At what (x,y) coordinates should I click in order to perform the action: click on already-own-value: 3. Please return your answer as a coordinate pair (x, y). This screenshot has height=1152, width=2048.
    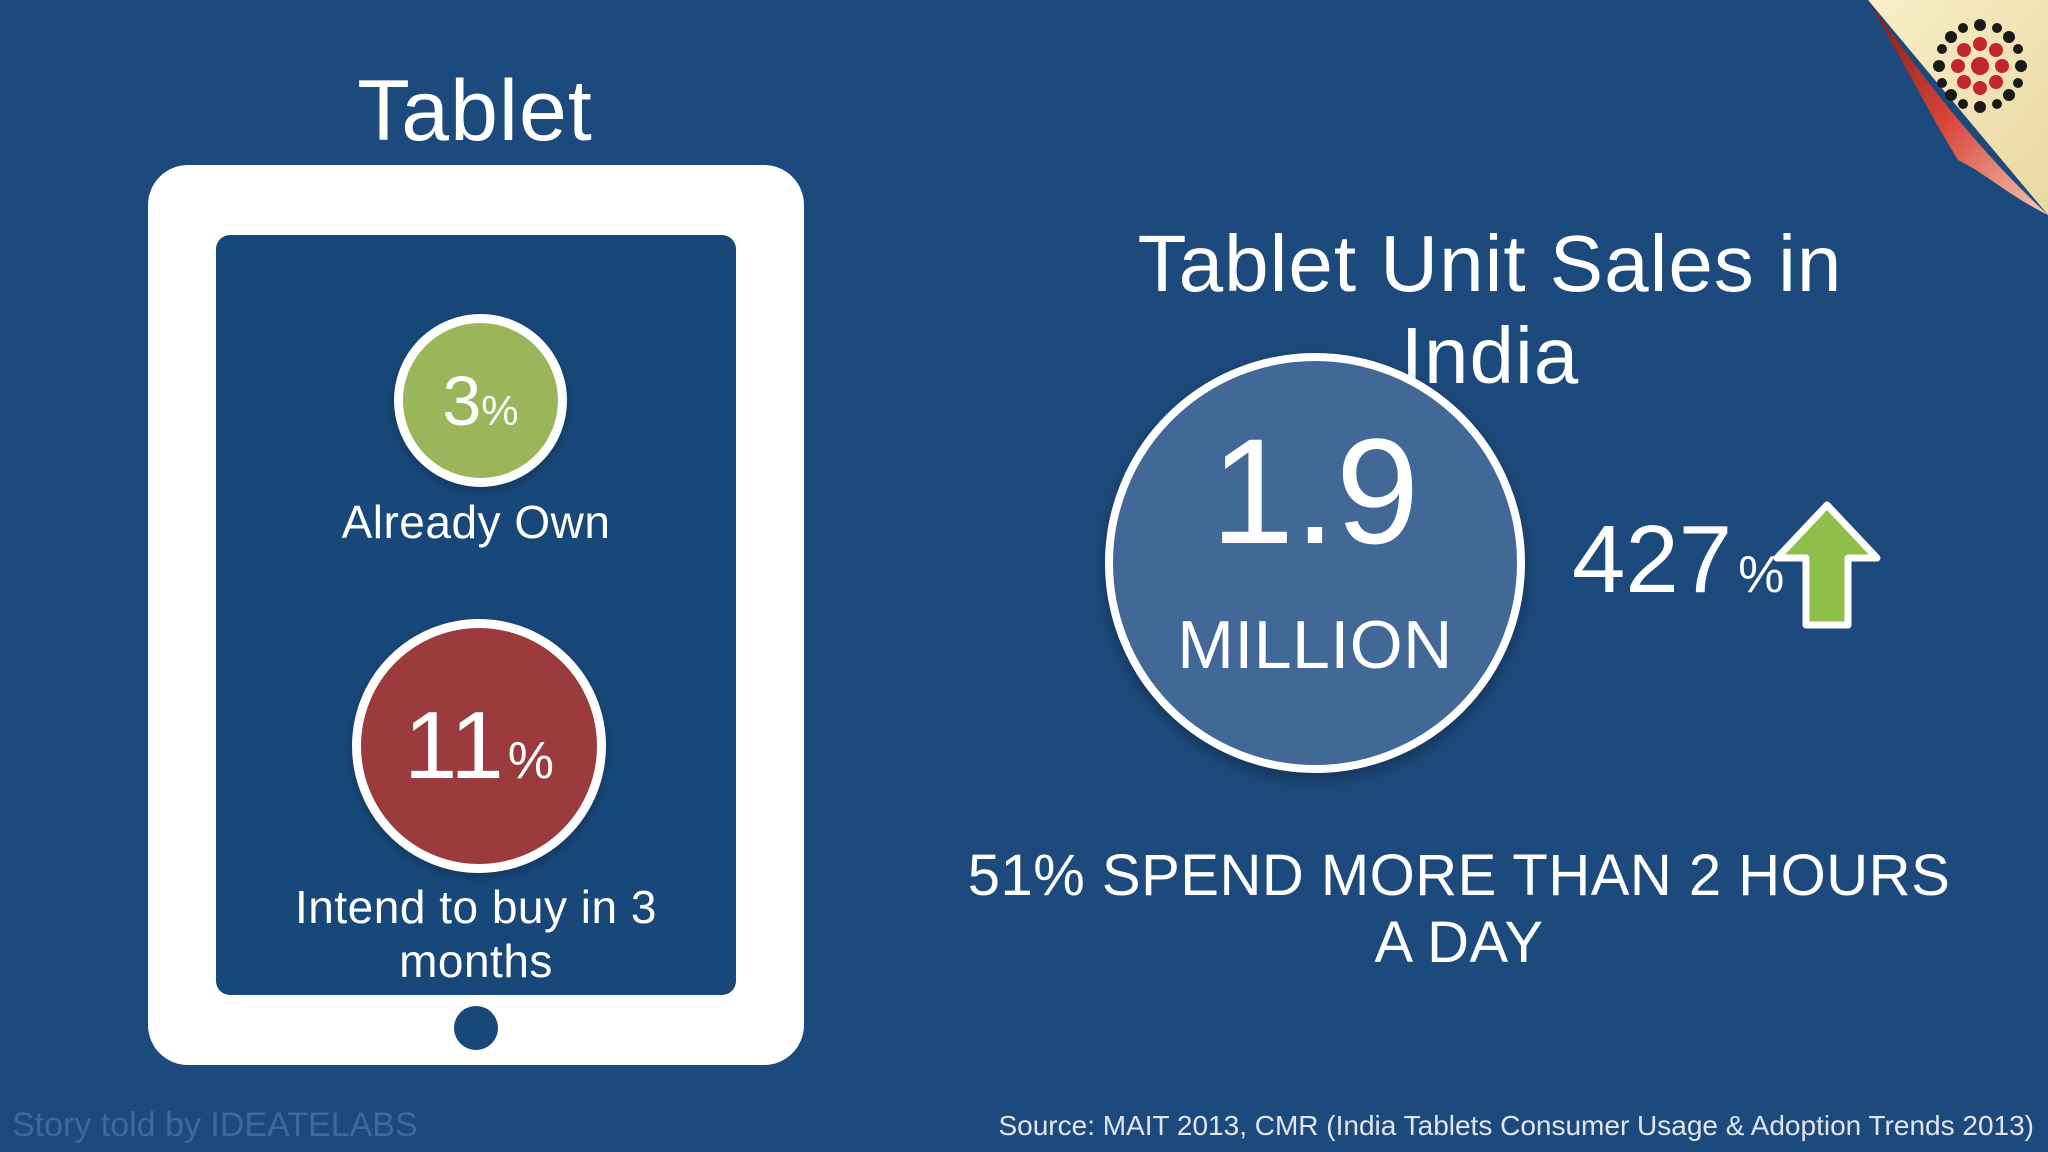
    Looking at the image, I should click on (462, 400).